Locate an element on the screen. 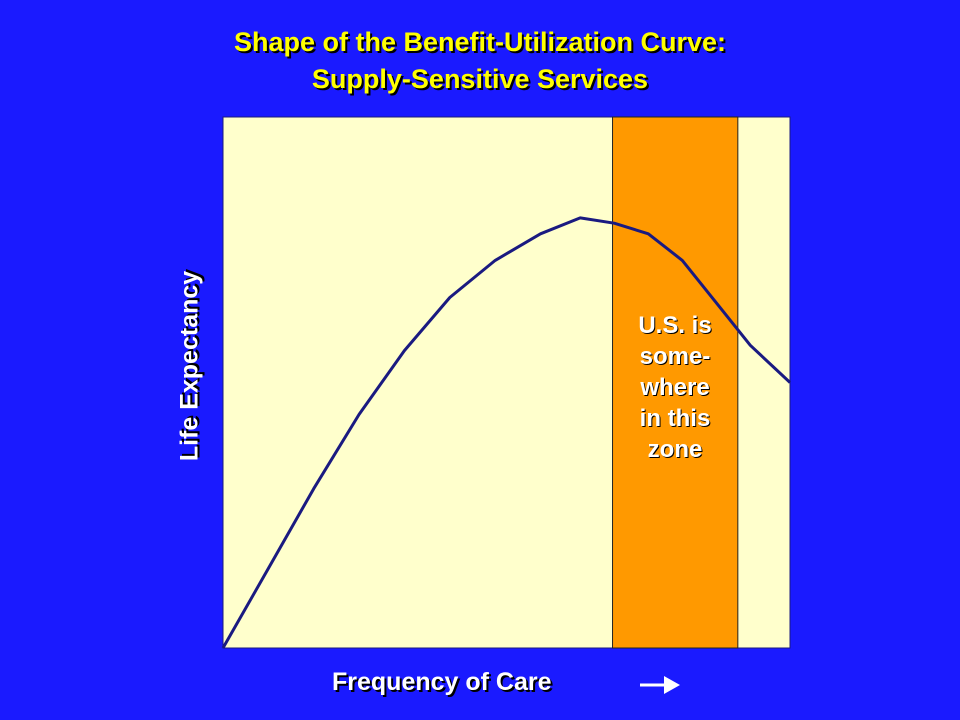 This screenshot has height=720, width=960. zone-label-line-4: in this is located at coordinates (675, 418).